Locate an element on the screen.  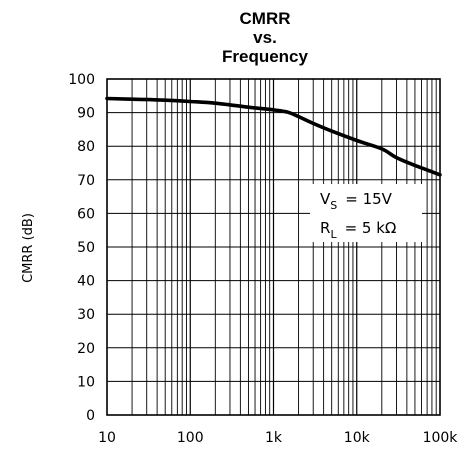
annotation-vs-symbol: V is located at coordinates (325, 199).